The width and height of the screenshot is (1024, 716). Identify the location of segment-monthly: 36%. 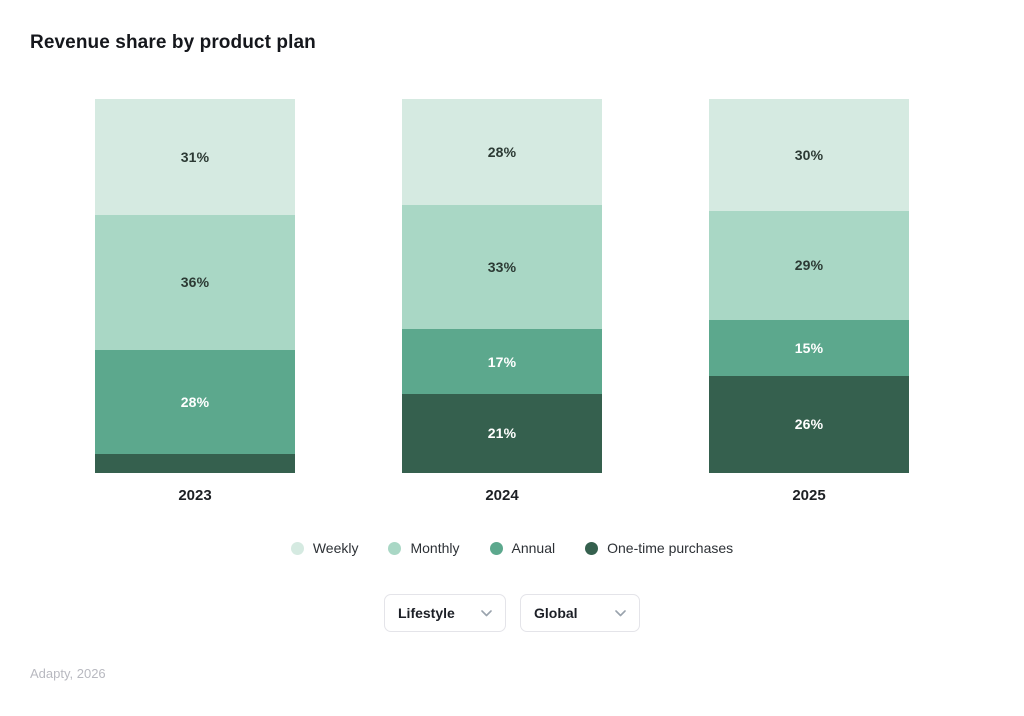
(195, 282).